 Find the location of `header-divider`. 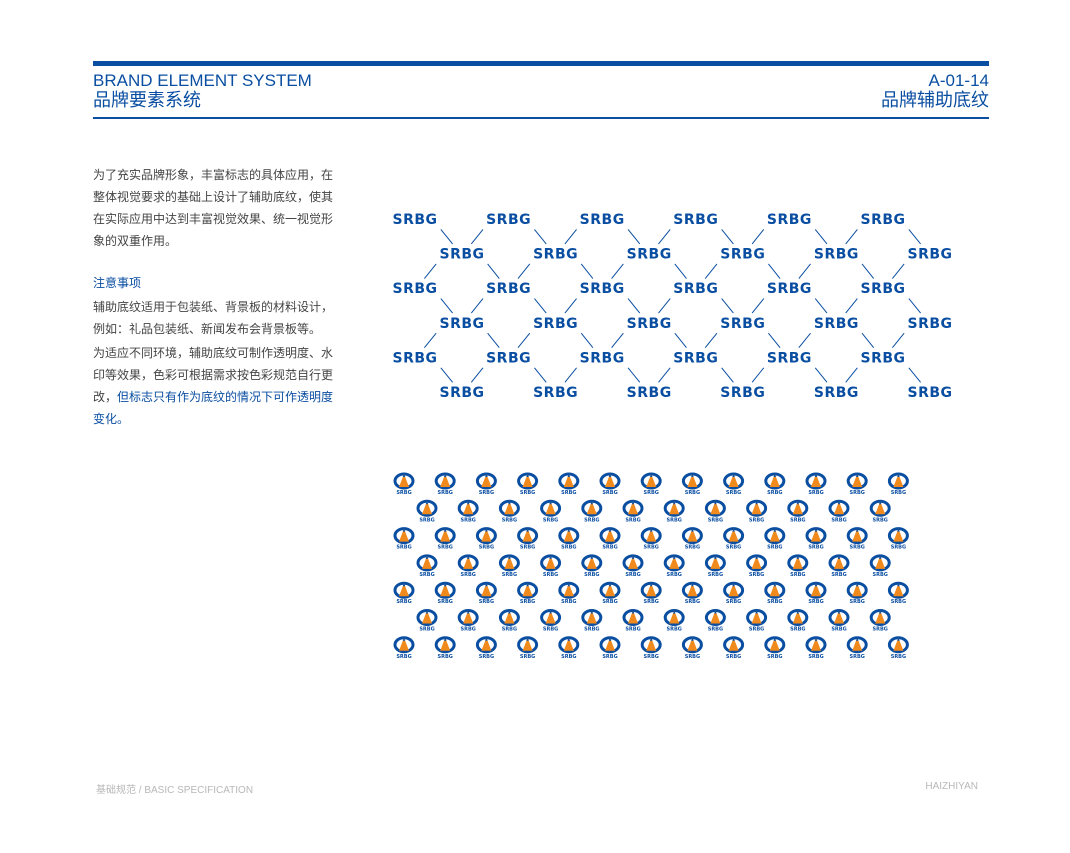

header-divider is located at coordinates (541, 118).